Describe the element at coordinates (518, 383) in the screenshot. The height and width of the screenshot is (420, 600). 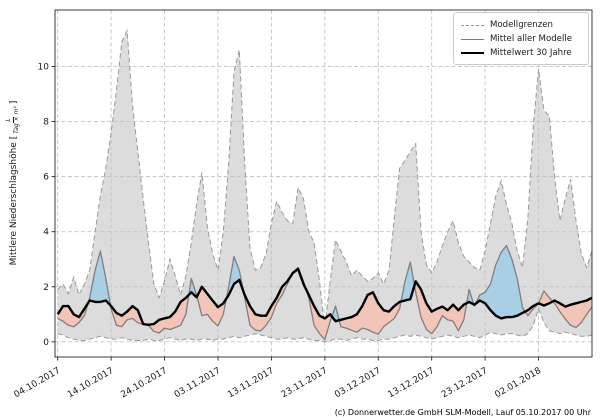
I see `x-tick-label: 02.01.2018` at that location.